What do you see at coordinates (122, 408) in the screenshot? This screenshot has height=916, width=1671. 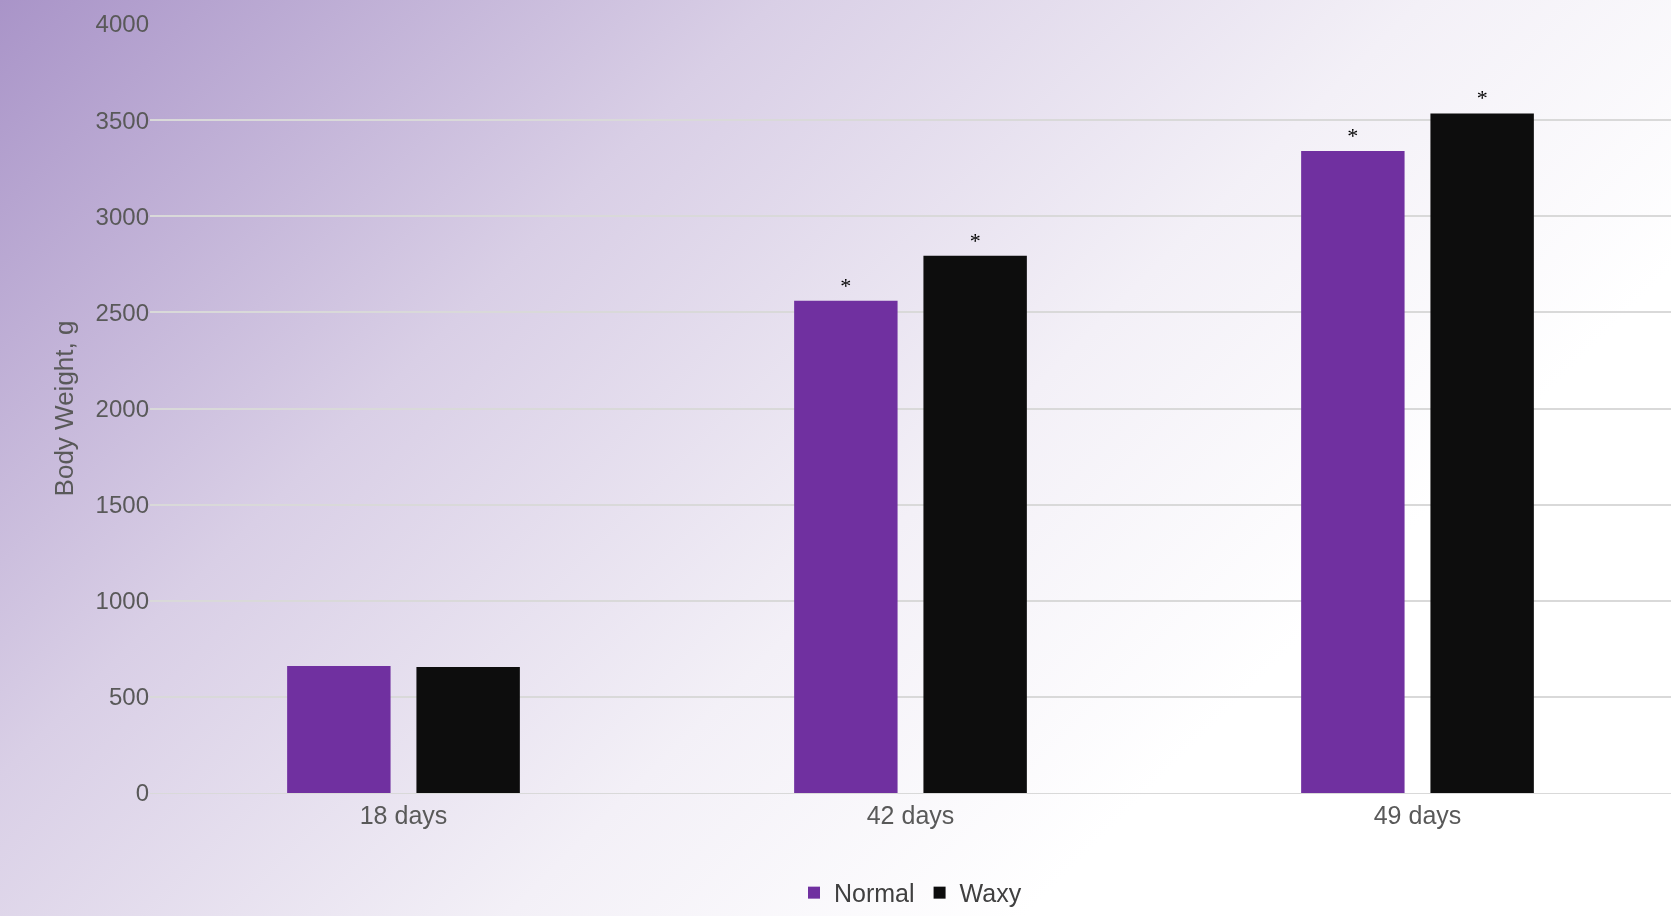 I see `y-tick-label: 2000` at bounding box center [122, 408].